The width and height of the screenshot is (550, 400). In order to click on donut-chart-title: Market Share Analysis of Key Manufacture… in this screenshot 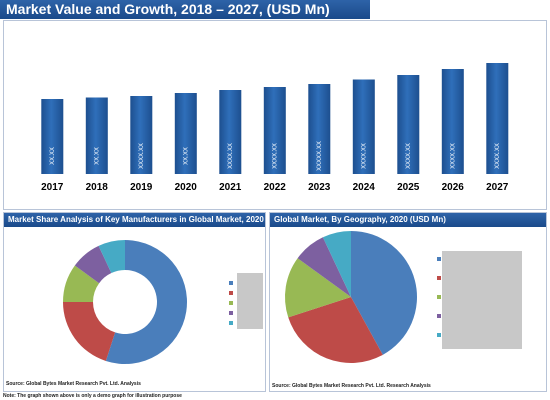, I will do `click(134, 220)`.